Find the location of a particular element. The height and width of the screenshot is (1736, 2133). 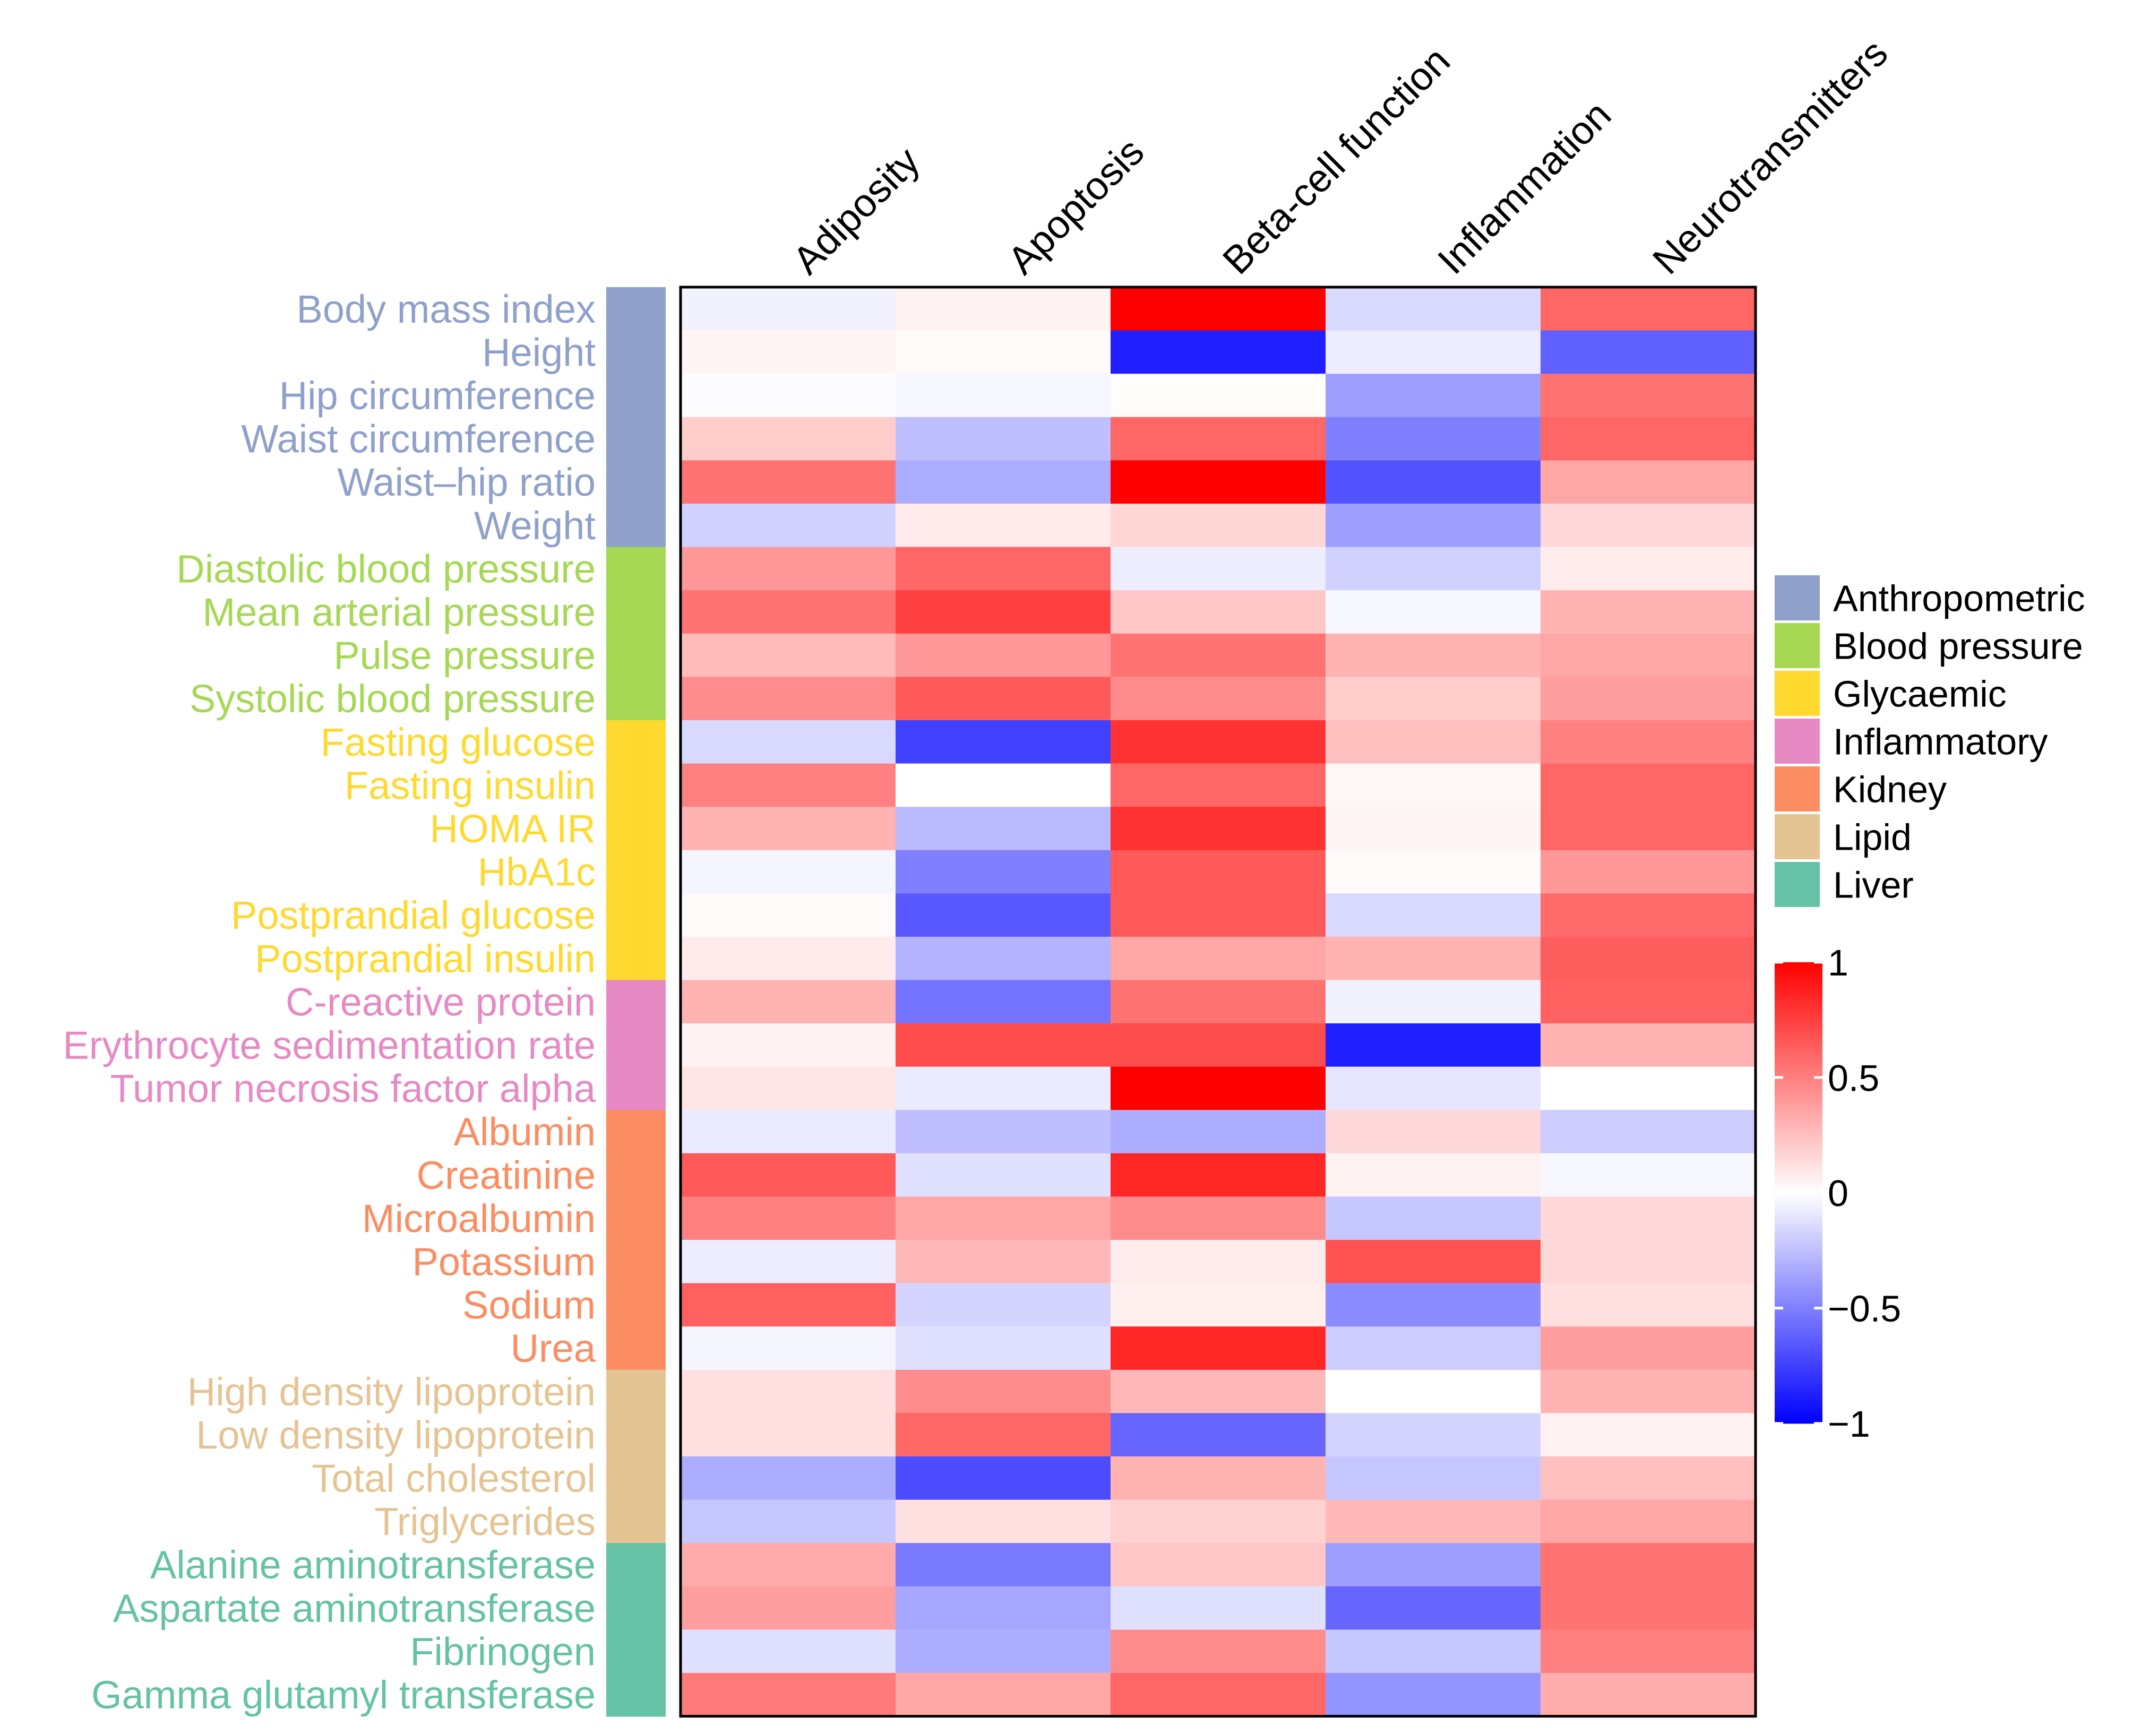

legend-swatch-lipid is located at coordinates (1797, 836).